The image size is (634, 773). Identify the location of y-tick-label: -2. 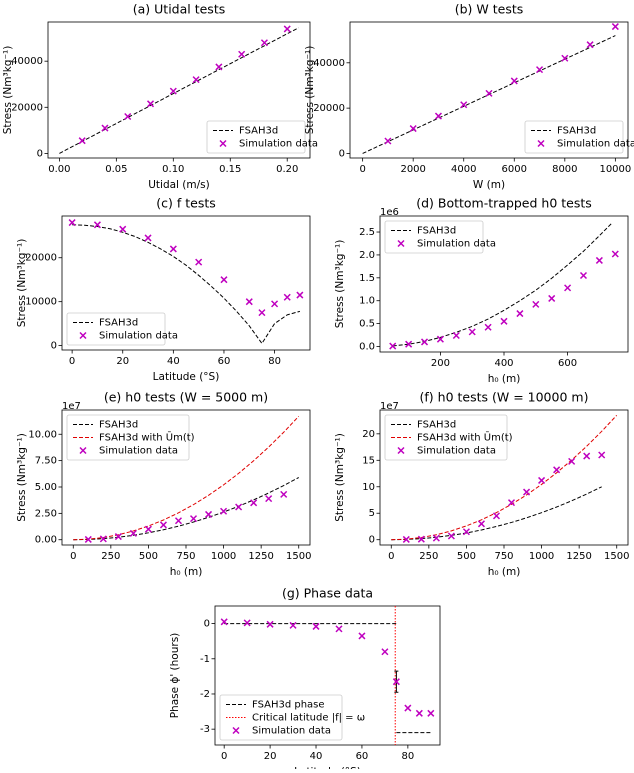
(205, 694).